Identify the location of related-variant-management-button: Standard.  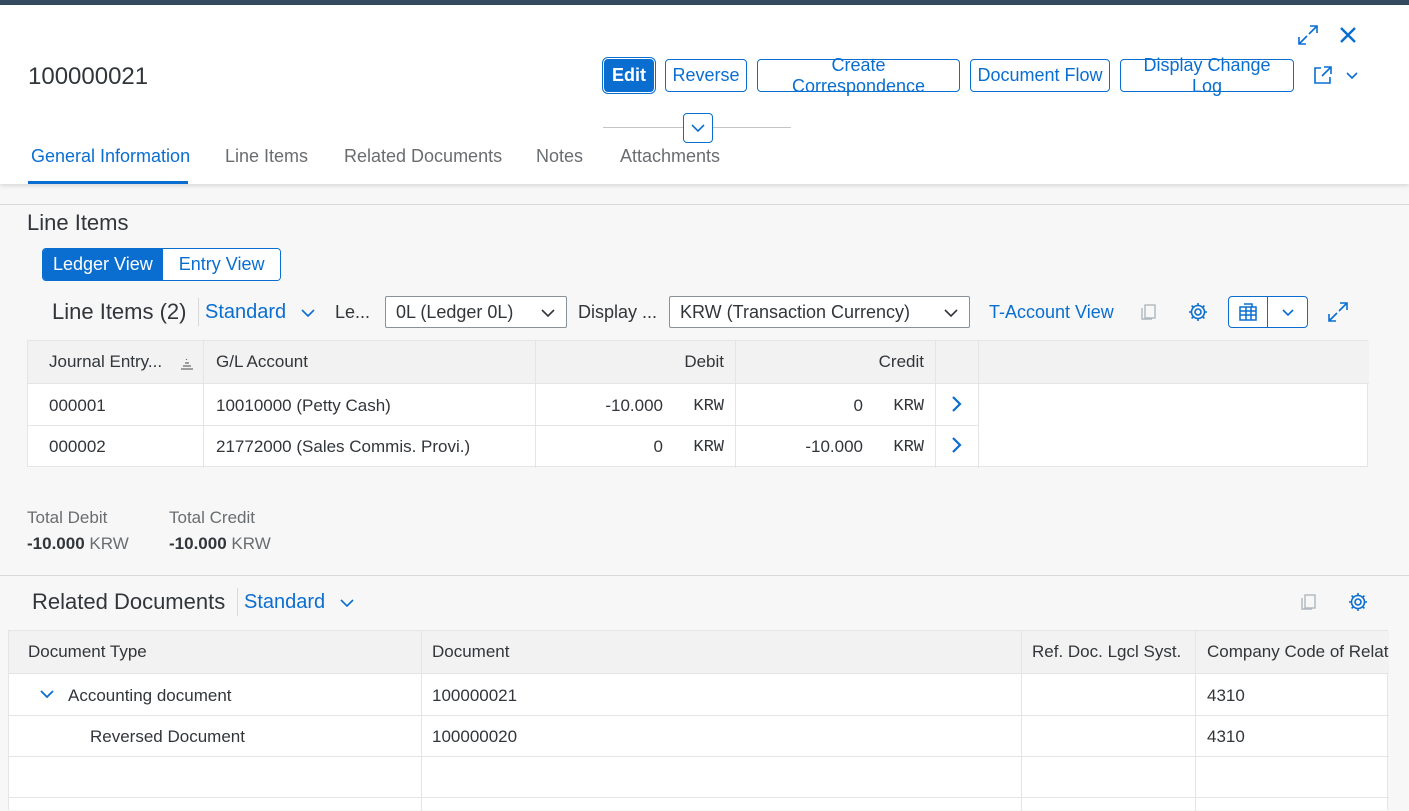
(299, 602).